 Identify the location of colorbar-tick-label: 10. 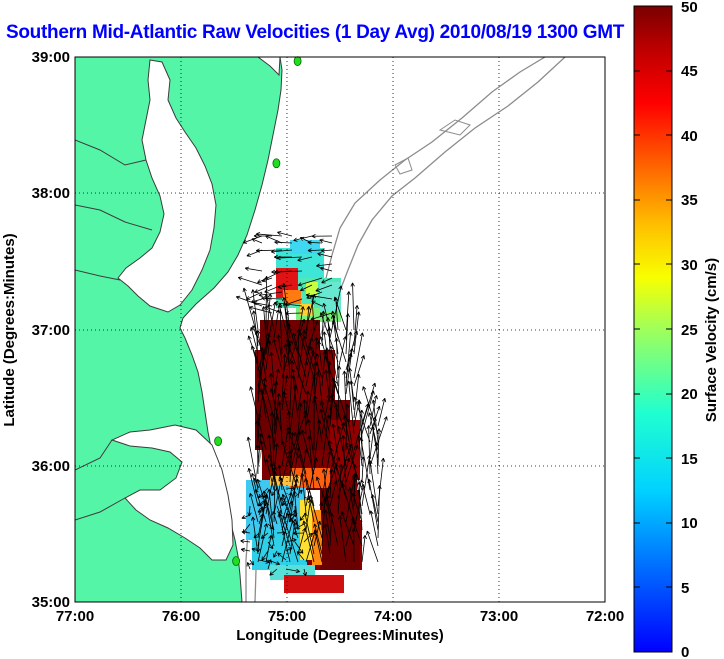
(689, 523).